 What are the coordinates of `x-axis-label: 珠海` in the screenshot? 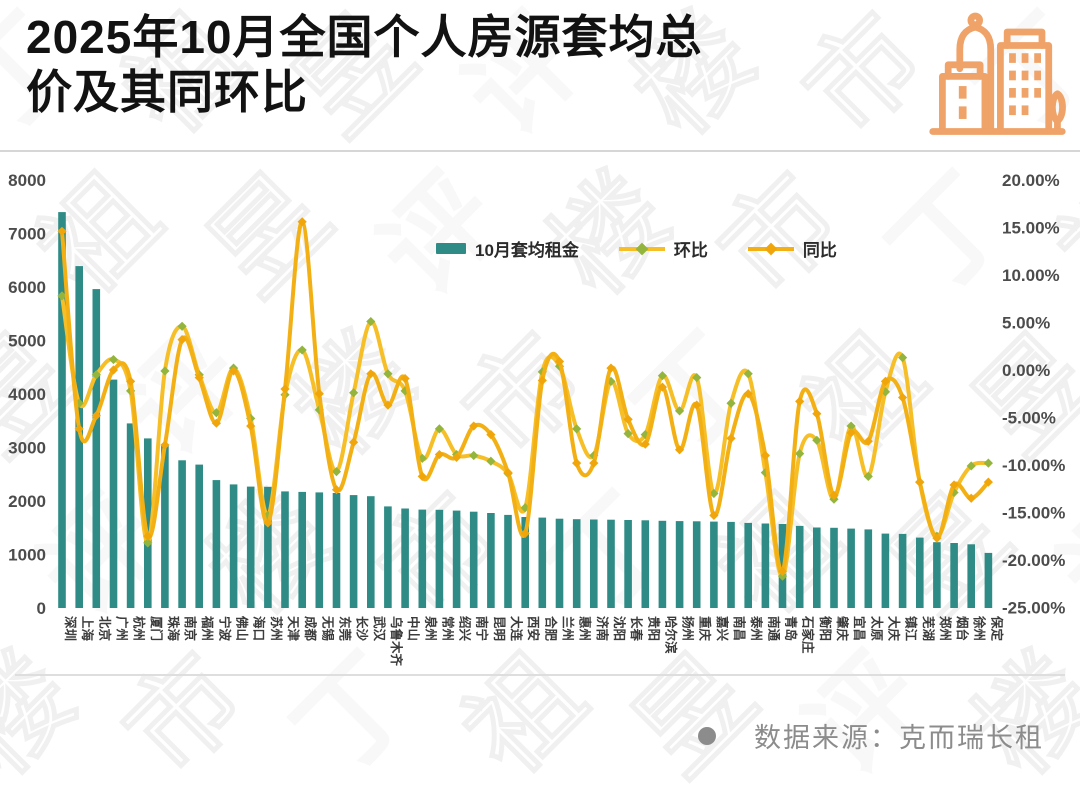 It's located at (173, 629).